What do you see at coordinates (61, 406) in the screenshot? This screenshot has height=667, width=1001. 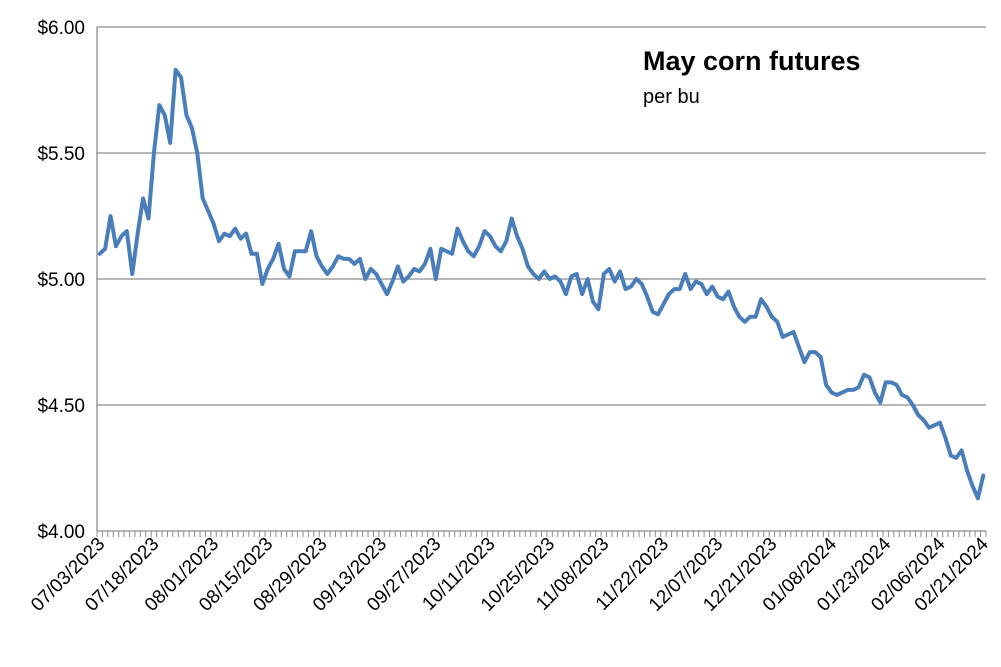 I see `y-tick-label: $4.50` at bounding box center [61, 406].